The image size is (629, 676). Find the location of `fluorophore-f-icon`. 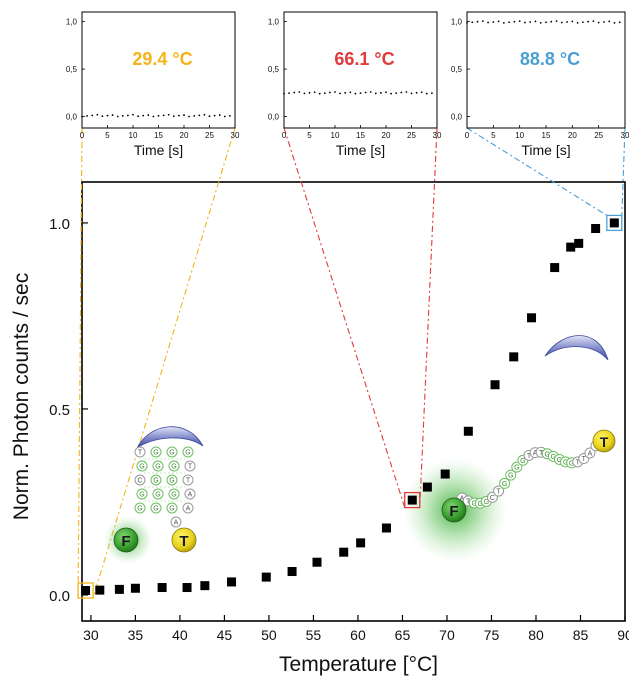

fluorophore-f-icon is located at coordinates (126, 540).